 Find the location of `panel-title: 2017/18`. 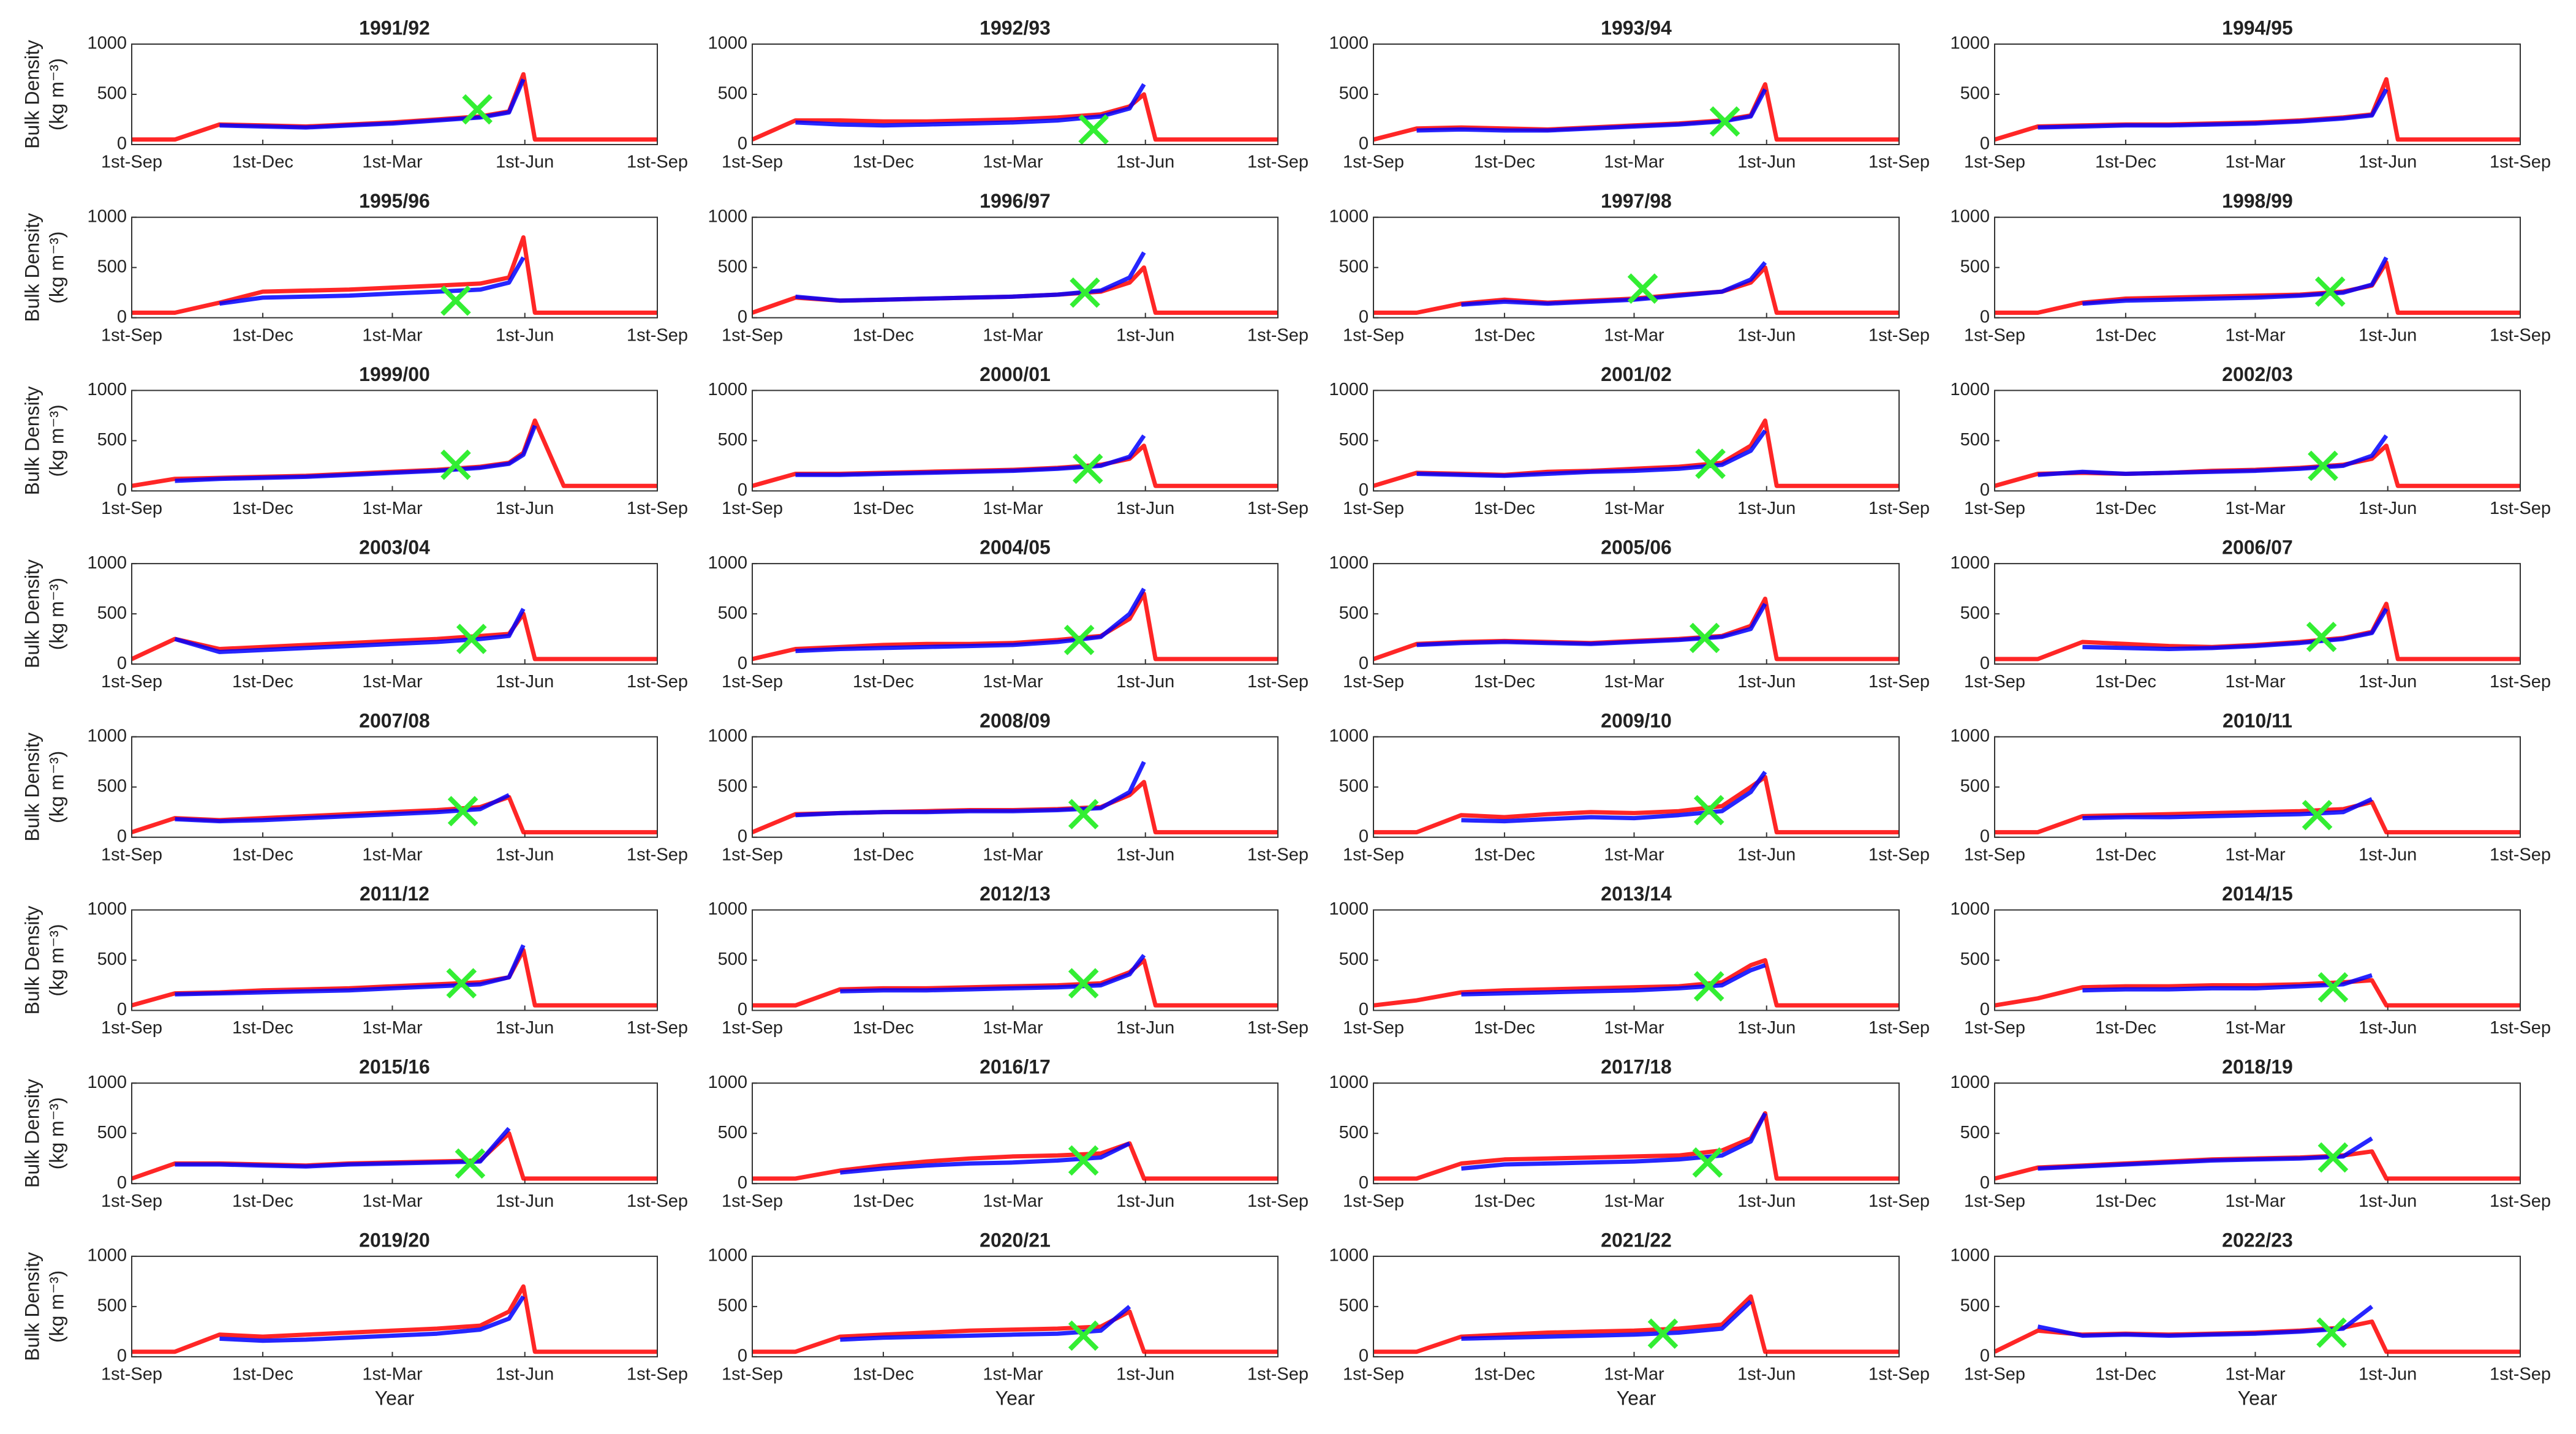

panel-title: 2017/18 is located at coordinates (1636, 1067).